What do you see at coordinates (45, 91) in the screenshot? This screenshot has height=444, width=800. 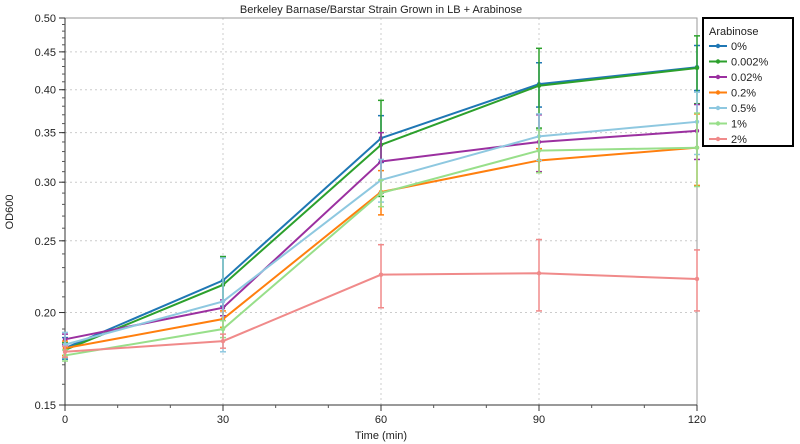 I see `y-tick-label: 0.40` at bounding box center [45, 91].